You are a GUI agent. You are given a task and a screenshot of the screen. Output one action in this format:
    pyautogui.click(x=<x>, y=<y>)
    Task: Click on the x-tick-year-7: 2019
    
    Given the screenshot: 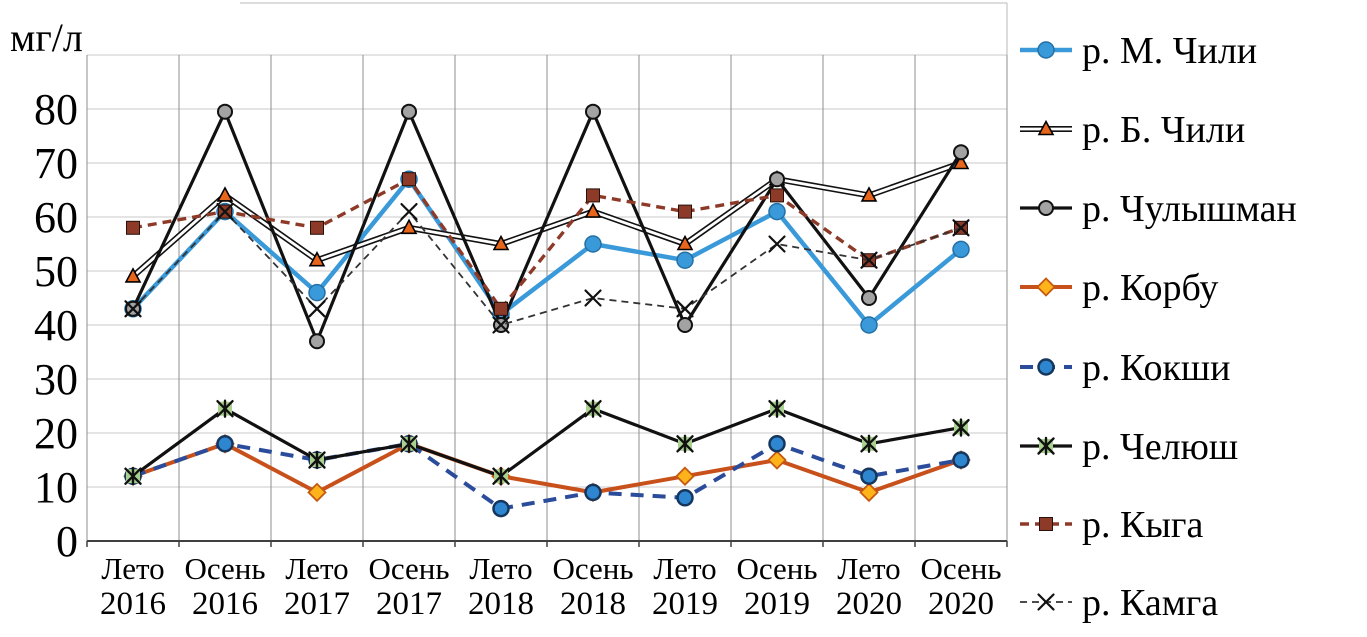 What is the action you would take?
    pyautogui.click(x=777, y=604)
    